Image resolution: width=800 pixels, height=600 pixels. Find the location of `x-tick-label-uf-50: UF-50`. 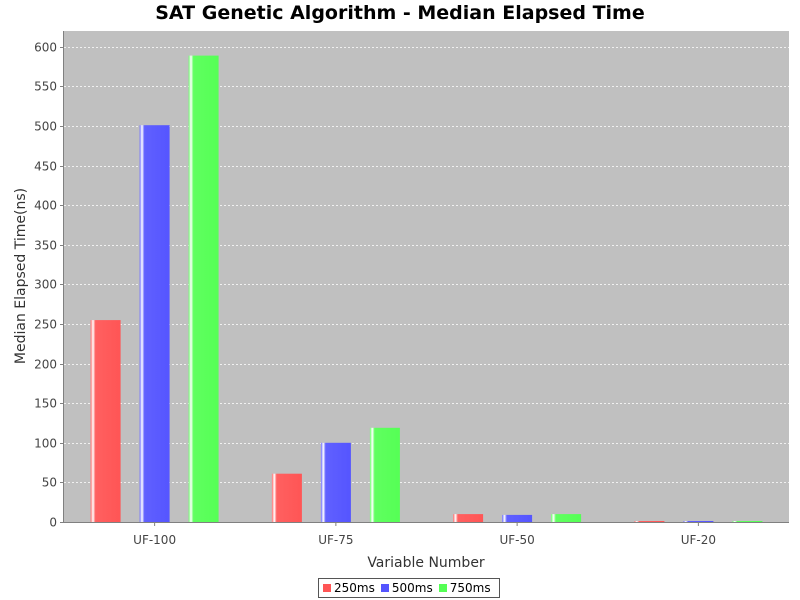

x-tick-label-uf-50: UF-50 is located at coordinates (516, 540).